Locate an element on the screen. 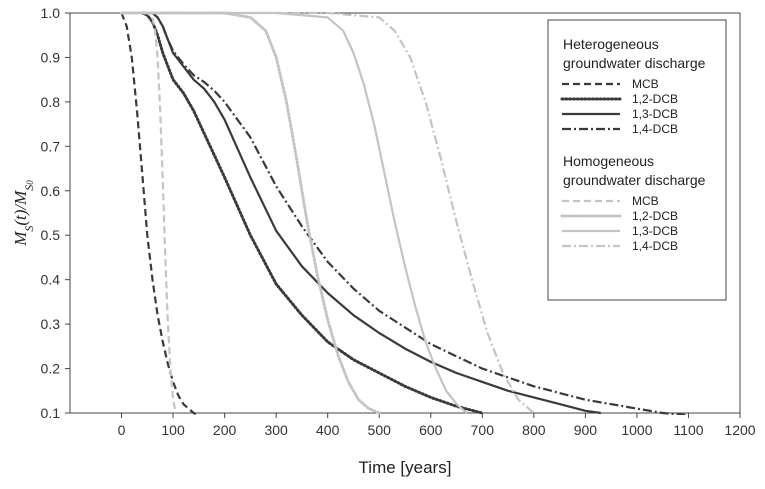 Image resolution: width=765 pixels, height=489 pixels. y-axis-title-main: M is located at coordinates (20, 239).